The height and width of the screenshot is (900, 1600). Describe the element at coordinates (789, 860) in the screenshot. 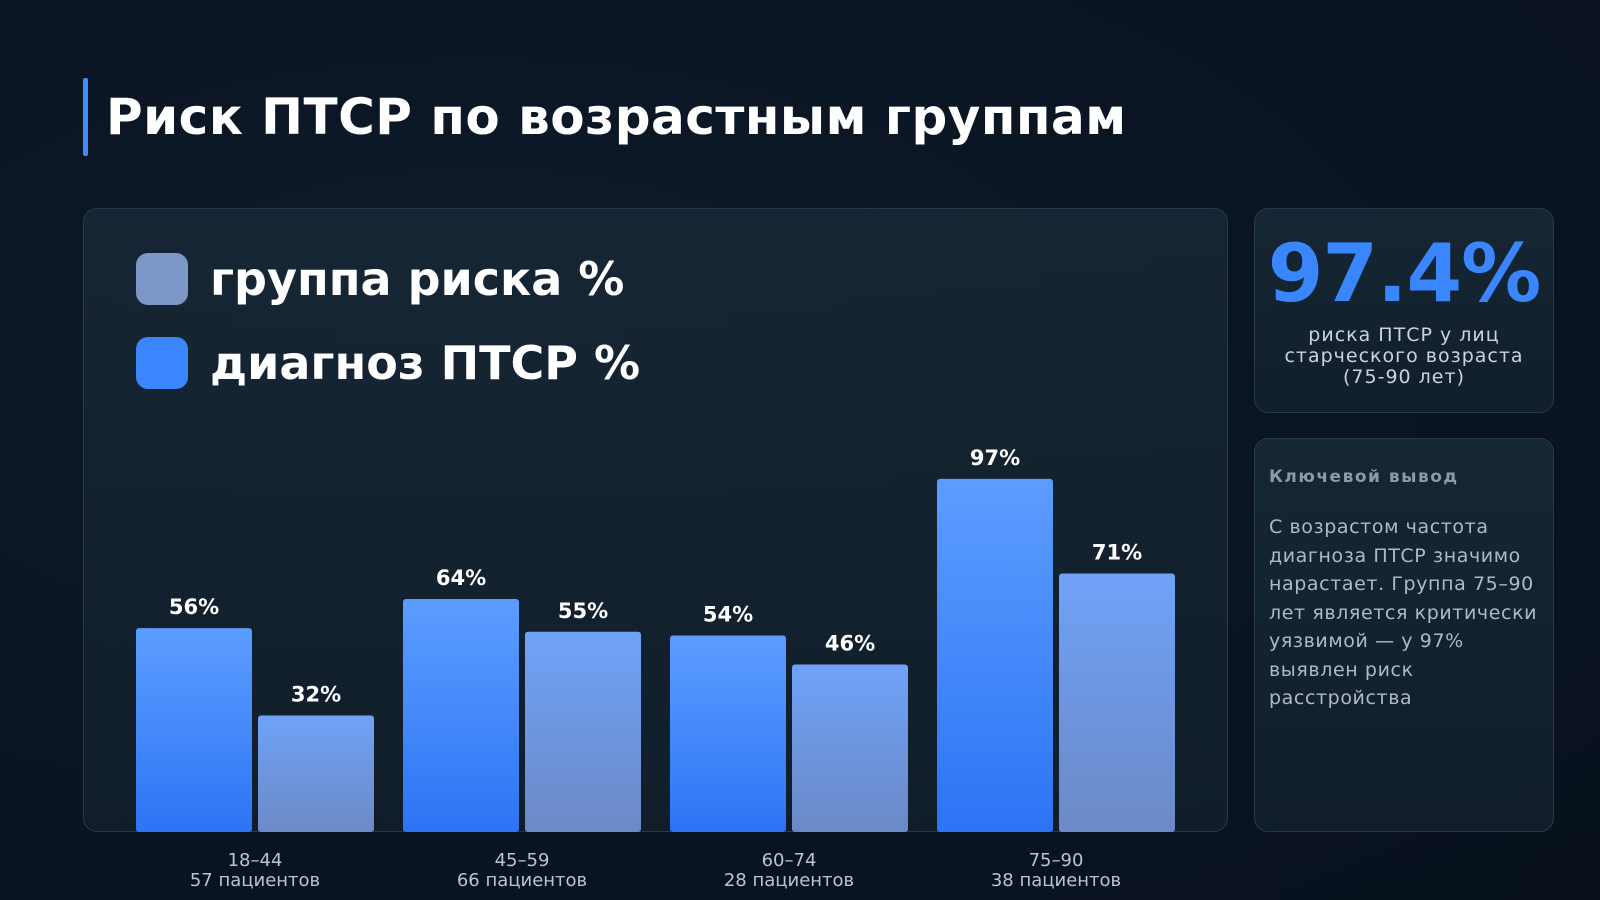

I see `x-tick-label-3: 60–74` at that location.